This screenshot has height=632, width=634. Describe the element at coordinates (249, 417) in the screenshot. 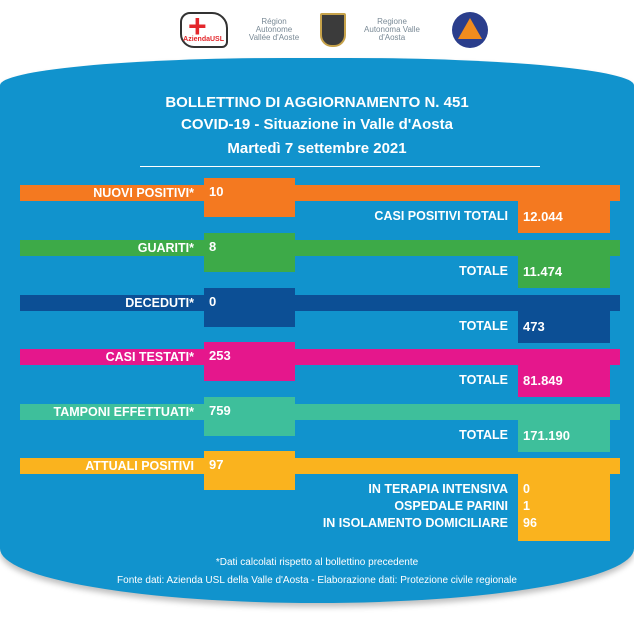

I see `tamponi-value: 759` at that location.